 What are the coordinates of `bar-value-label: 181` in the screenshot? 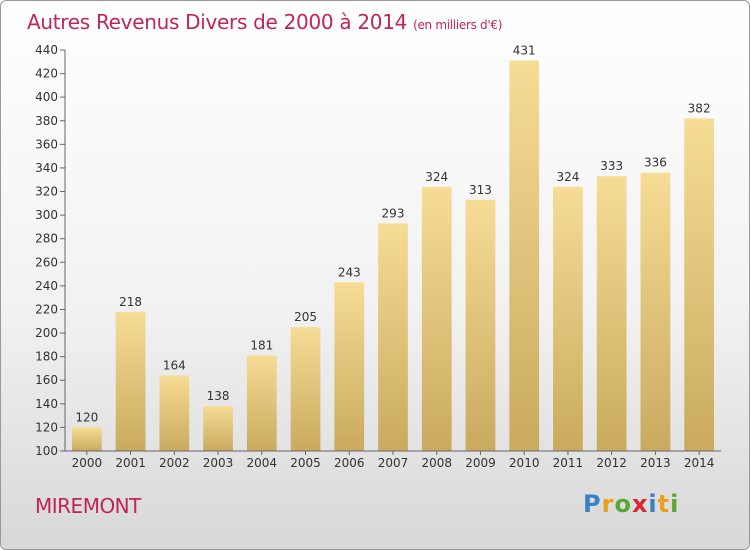 It's located at (261, 345).